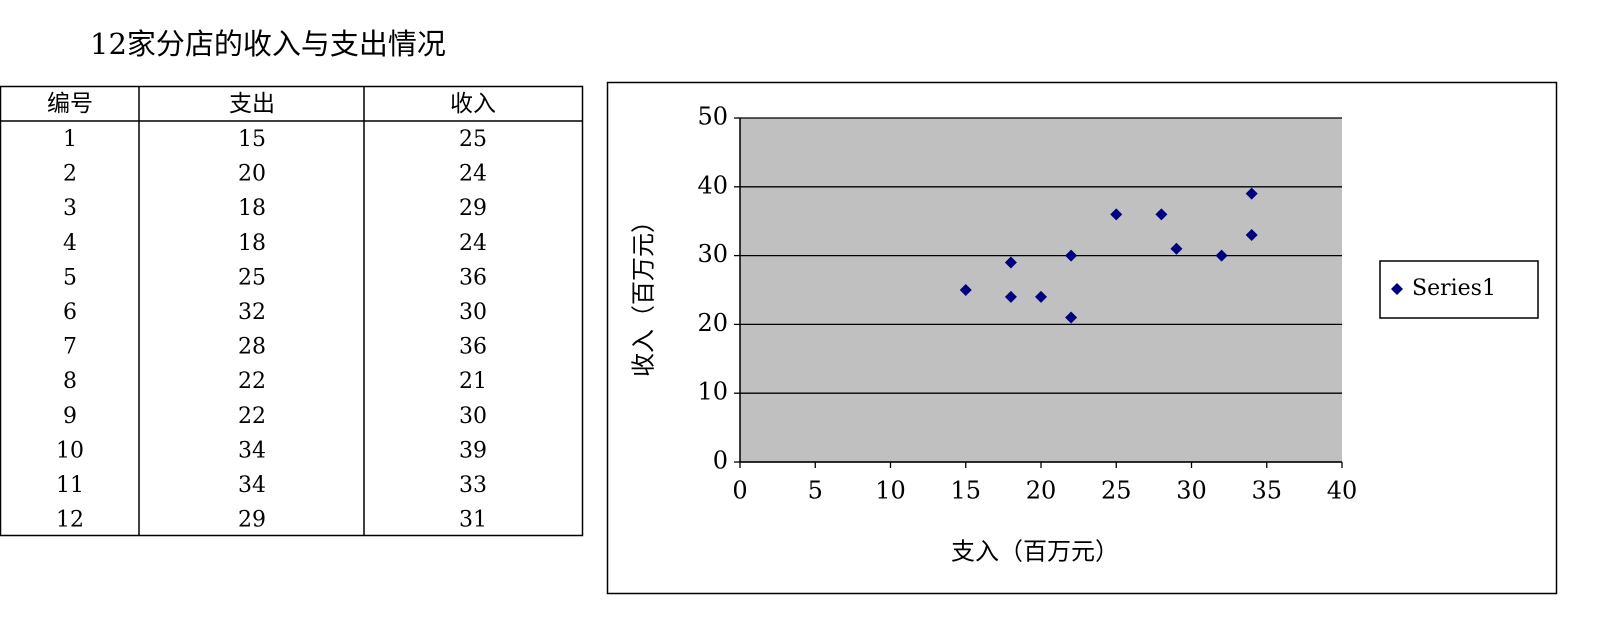  What do you see at coordinates (473, 104) in the screenshot?
I see `table-header: 收入` at bounding box center [473, 104].